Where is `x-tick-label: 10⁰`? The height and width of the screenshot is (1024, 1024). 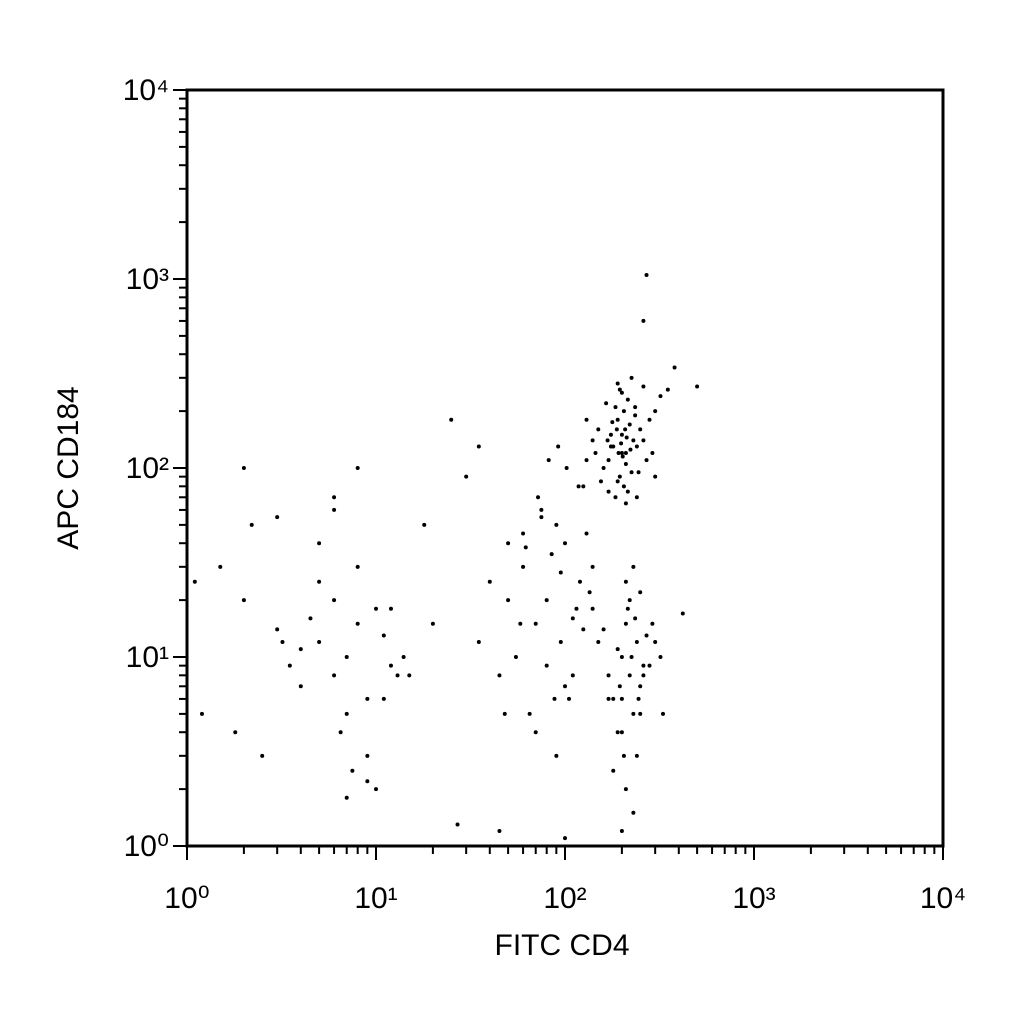 x-tick-label: 10⁰ is located at coordinates (186, 898).